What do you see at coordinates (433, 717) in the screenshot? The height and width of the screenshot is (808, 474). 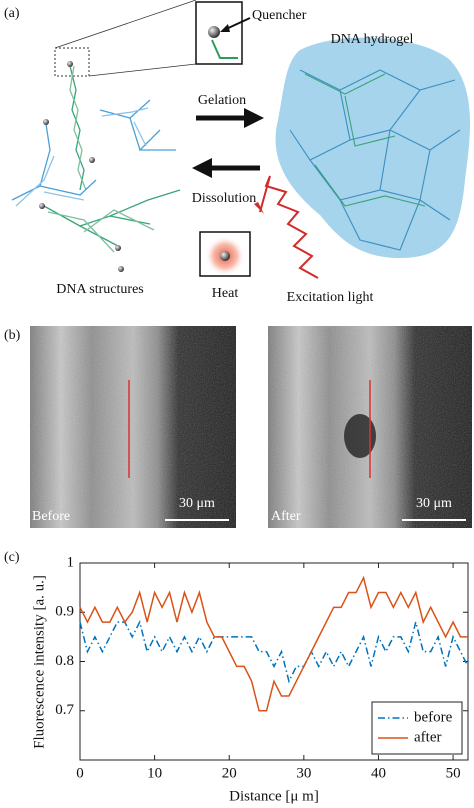 I see `legend-label: before` at bounding box center [433, 717].